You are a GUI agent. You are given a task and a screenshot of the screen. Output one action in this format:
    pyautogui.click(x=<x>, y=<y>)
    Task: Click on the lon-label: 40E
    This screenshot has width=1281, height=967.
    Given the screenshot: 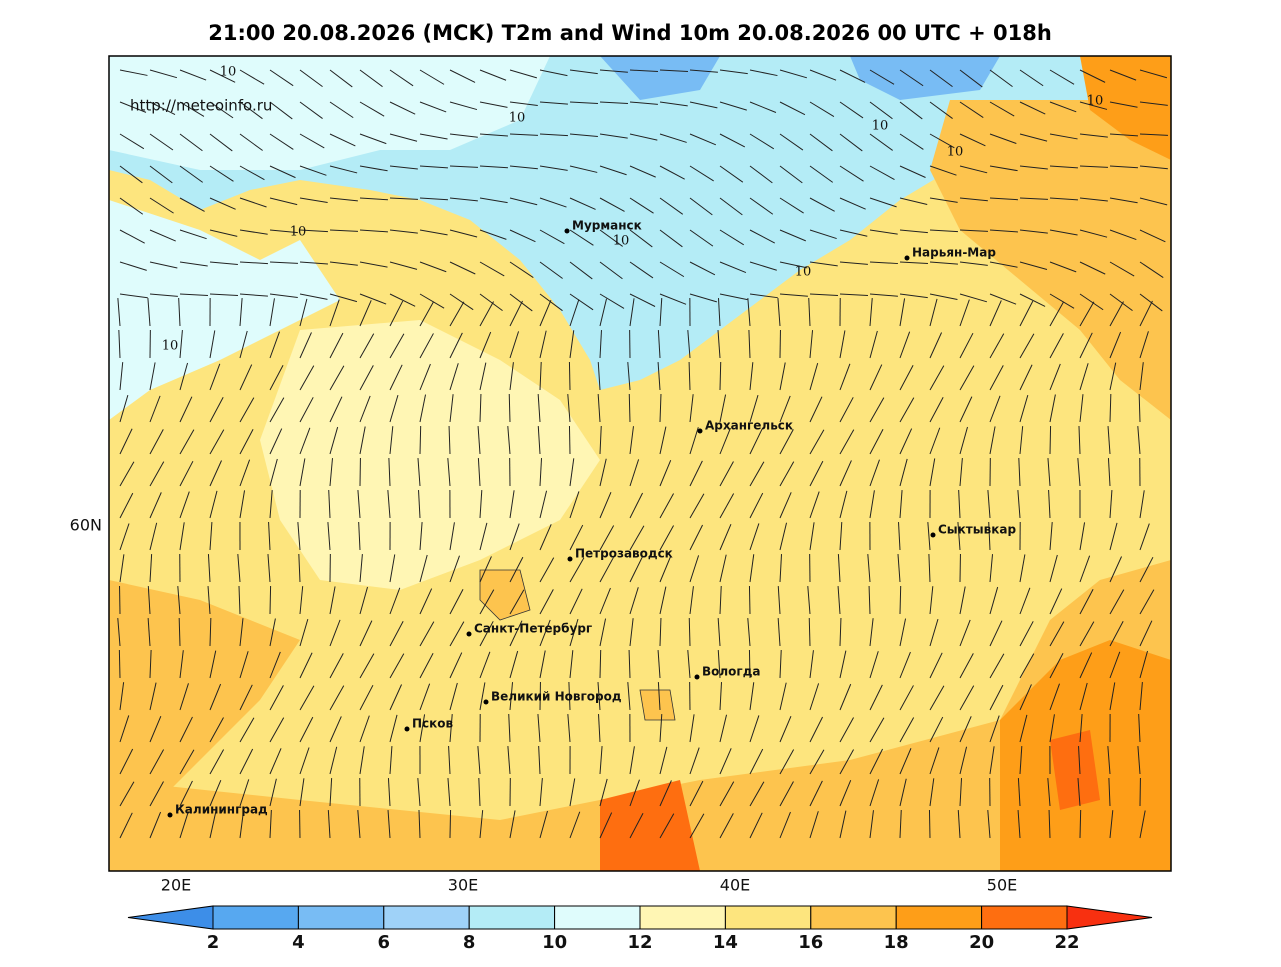 What is the action you would take?
    pyautogui.click(x=735, y=885)
    